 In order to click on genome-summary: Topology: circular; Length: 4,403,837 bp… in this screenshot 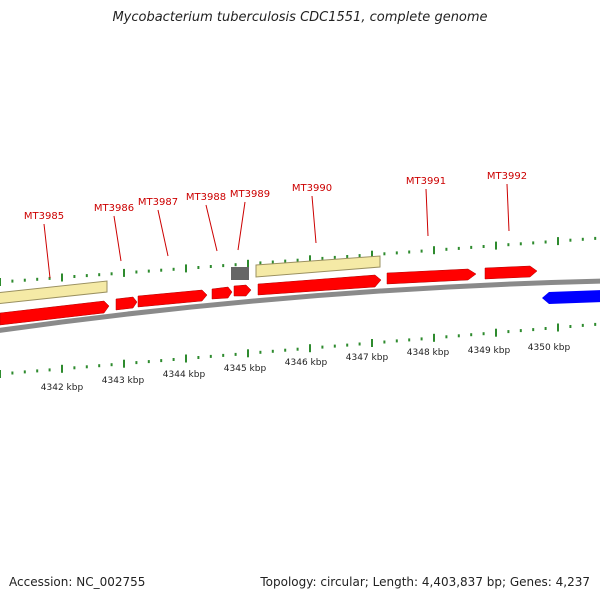, I will do `click(425, 582)`.